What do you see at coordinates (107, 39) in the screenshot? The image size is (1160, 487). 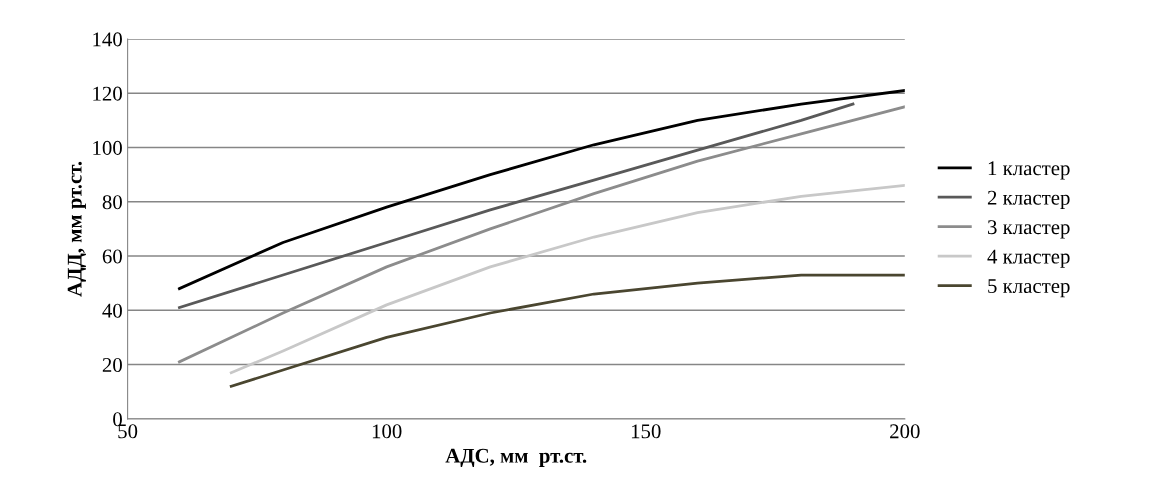 I see `y-tick-label: 140` at bounding box center [107, 39].